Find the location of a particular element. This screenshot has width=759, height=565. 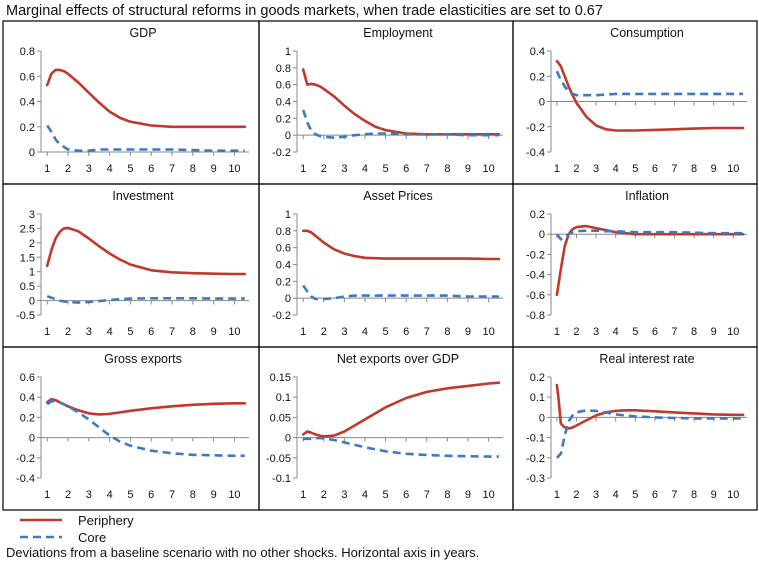

y-tick-label: -0.6 is located at coordinates (535, 296).